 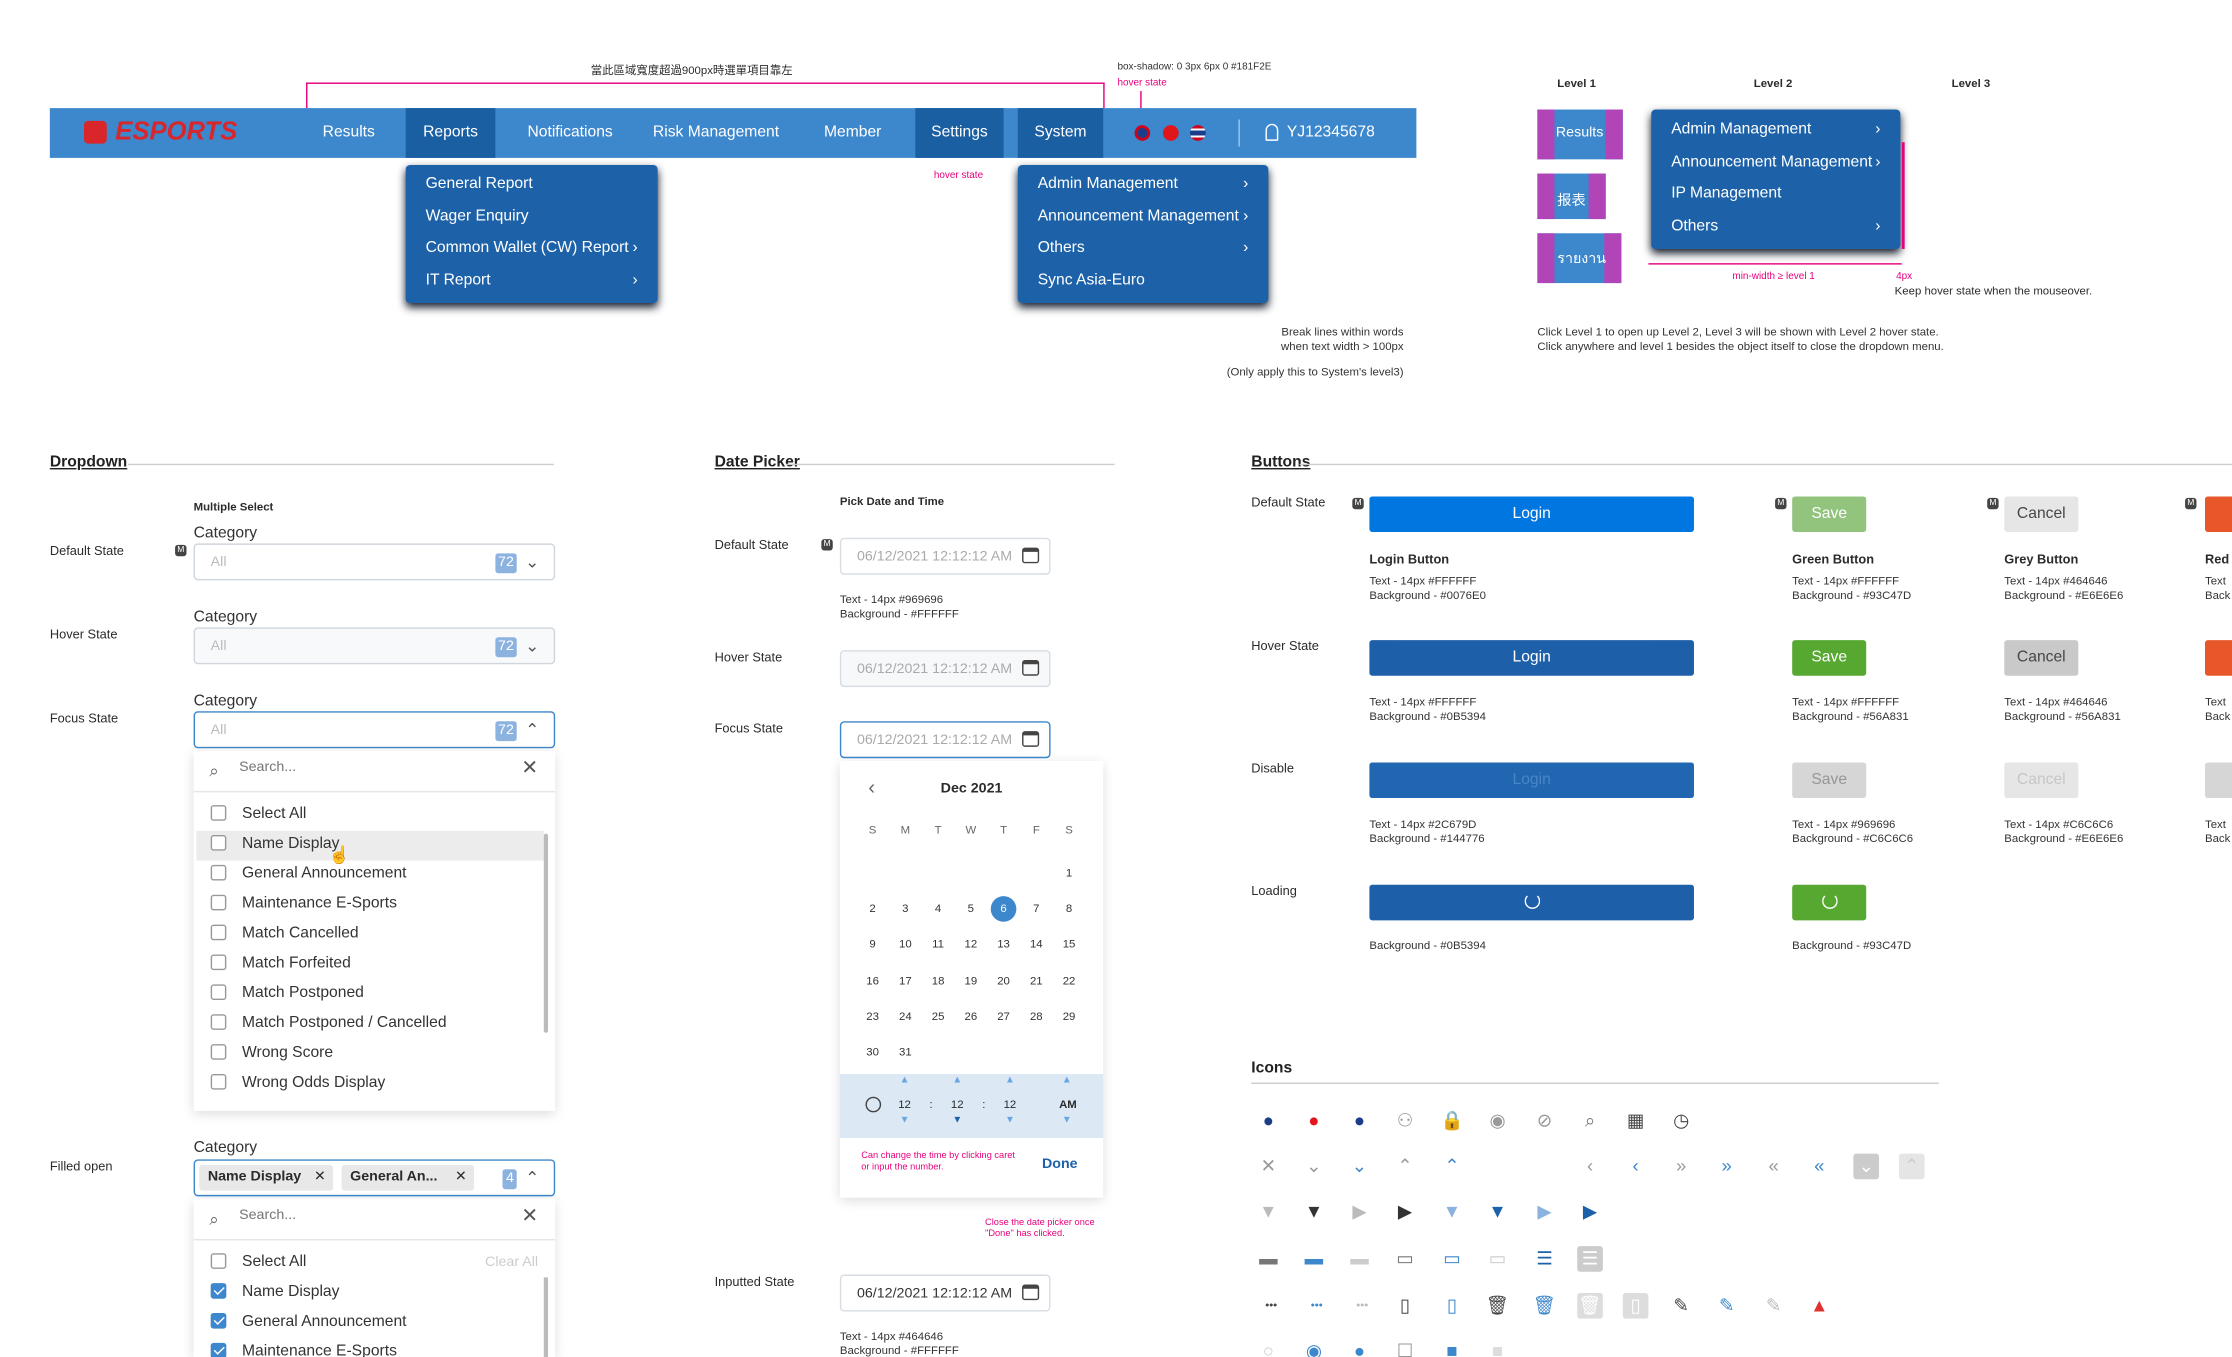 I want to click on menu-item-sync: Sync Asia-Euro, so click(x=1091, y=279).